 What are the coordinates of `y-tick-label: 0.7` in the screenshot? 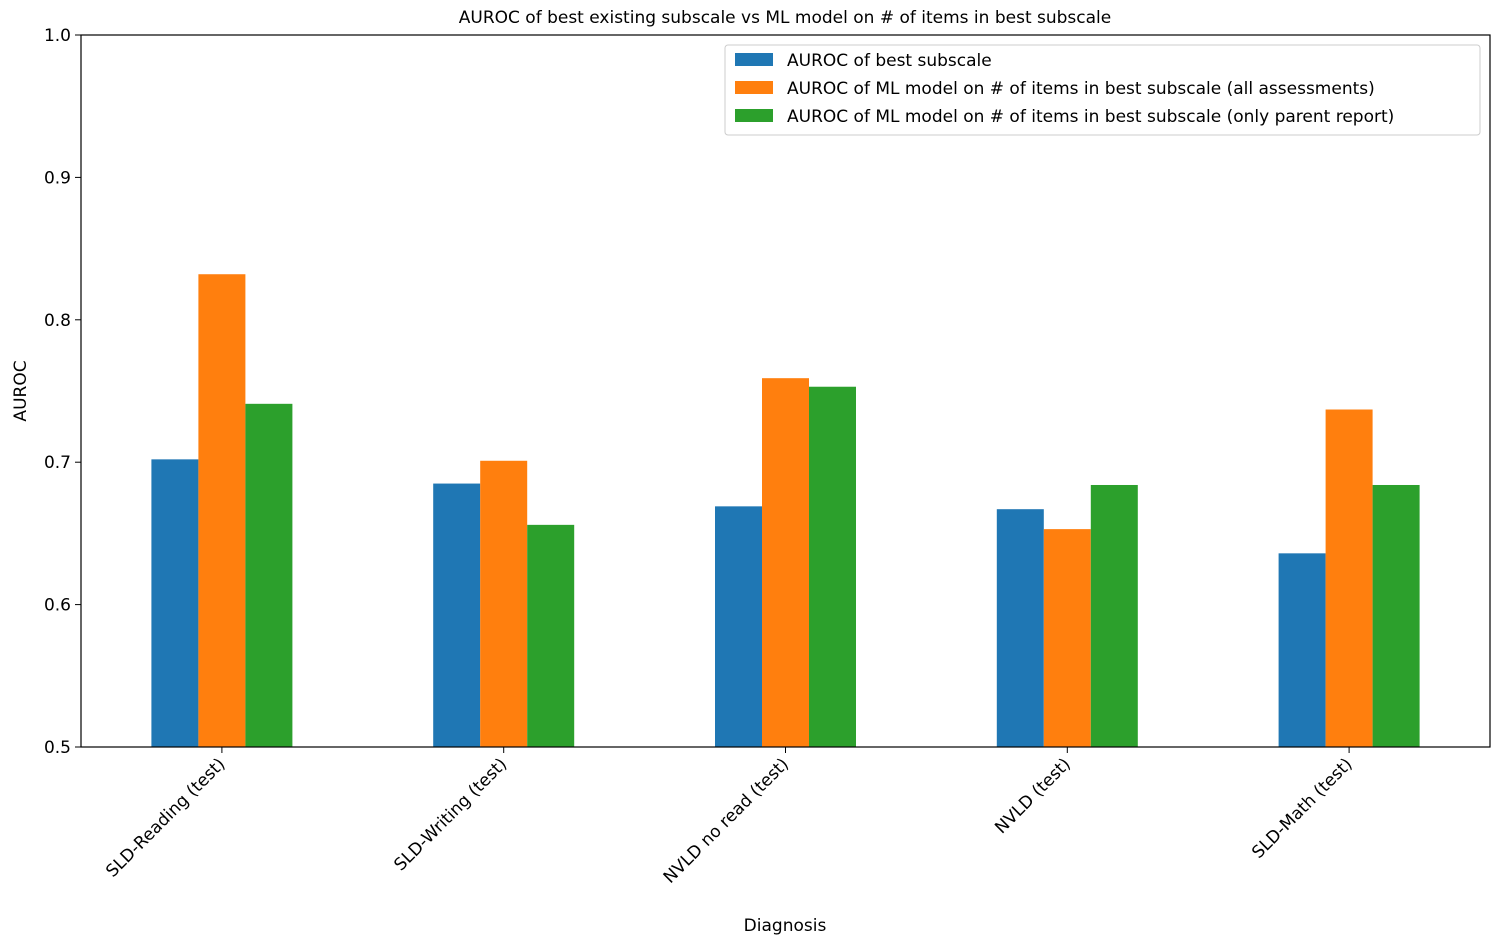 It's located at (57, 463).